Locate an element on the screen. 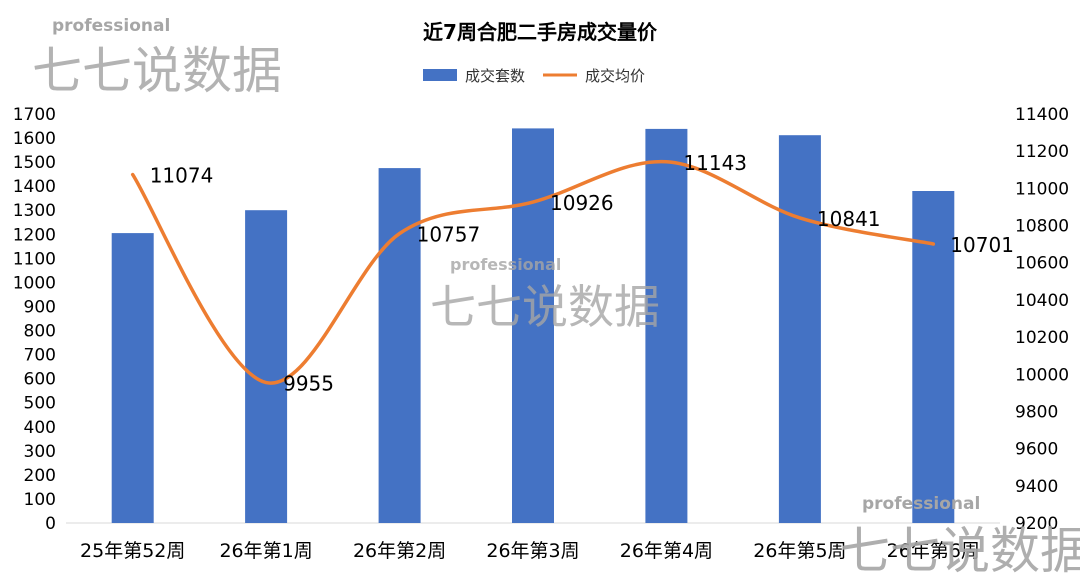 This screenshot has height=581, width=1080. line-data-label: 11074 is located at coordinates (182, 176).